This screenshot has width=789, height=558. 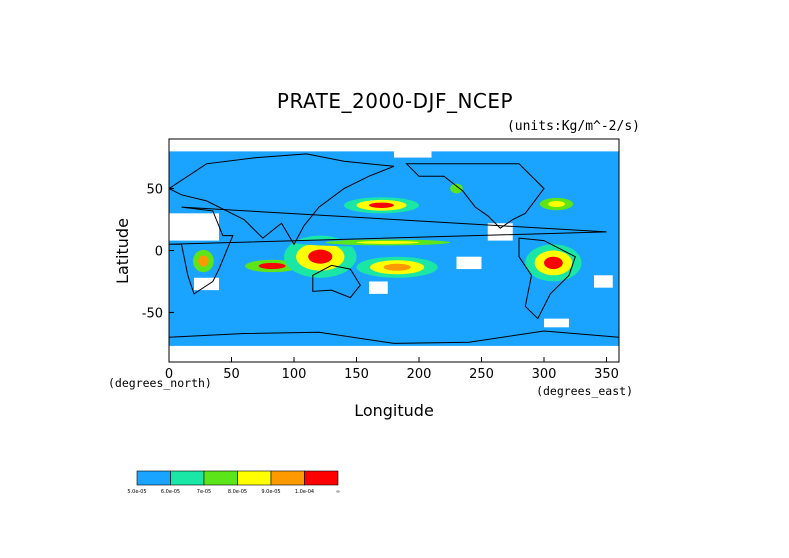 I want to click on x-tick-label: 200, so click(x=419, y=374).